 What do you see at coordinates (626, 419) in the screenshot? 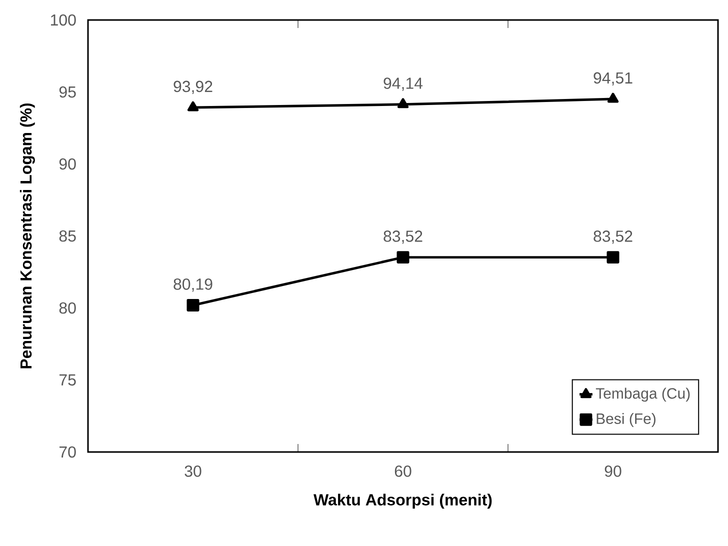
I see `legend-label: Besi (Fe)` at bounding box center [626, 419].